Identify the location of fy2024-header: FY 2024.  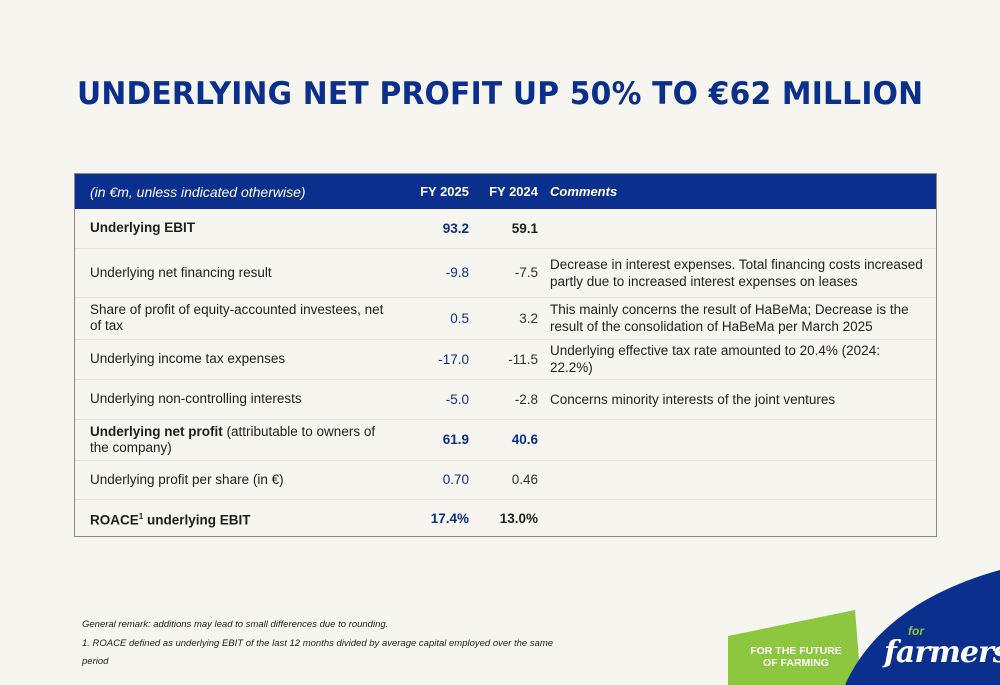
(513, 191).